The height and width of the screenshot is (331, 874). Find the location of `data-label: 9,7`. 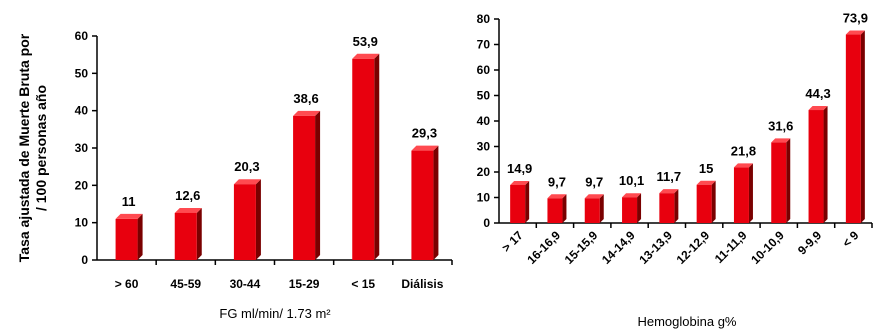

data-label: 9,7 is located at coordinates (557, 181).